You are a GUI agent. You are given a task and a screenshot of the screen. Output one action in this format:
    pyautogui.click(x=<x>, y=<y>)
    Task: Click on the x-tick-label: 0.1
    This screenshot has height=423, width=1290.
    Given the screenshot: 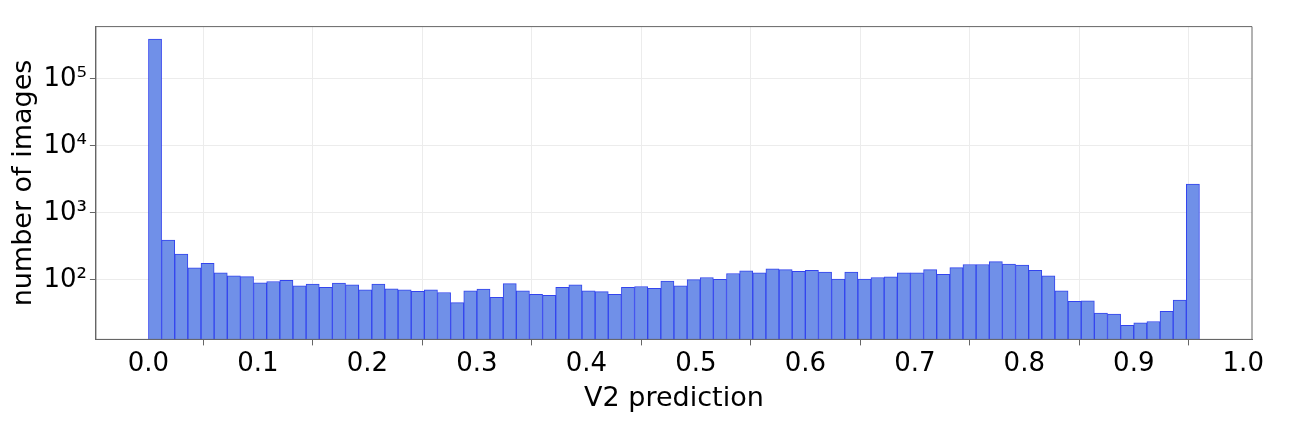 What is the action you would take?
    pyautogui.click(x=258, y=361)
    